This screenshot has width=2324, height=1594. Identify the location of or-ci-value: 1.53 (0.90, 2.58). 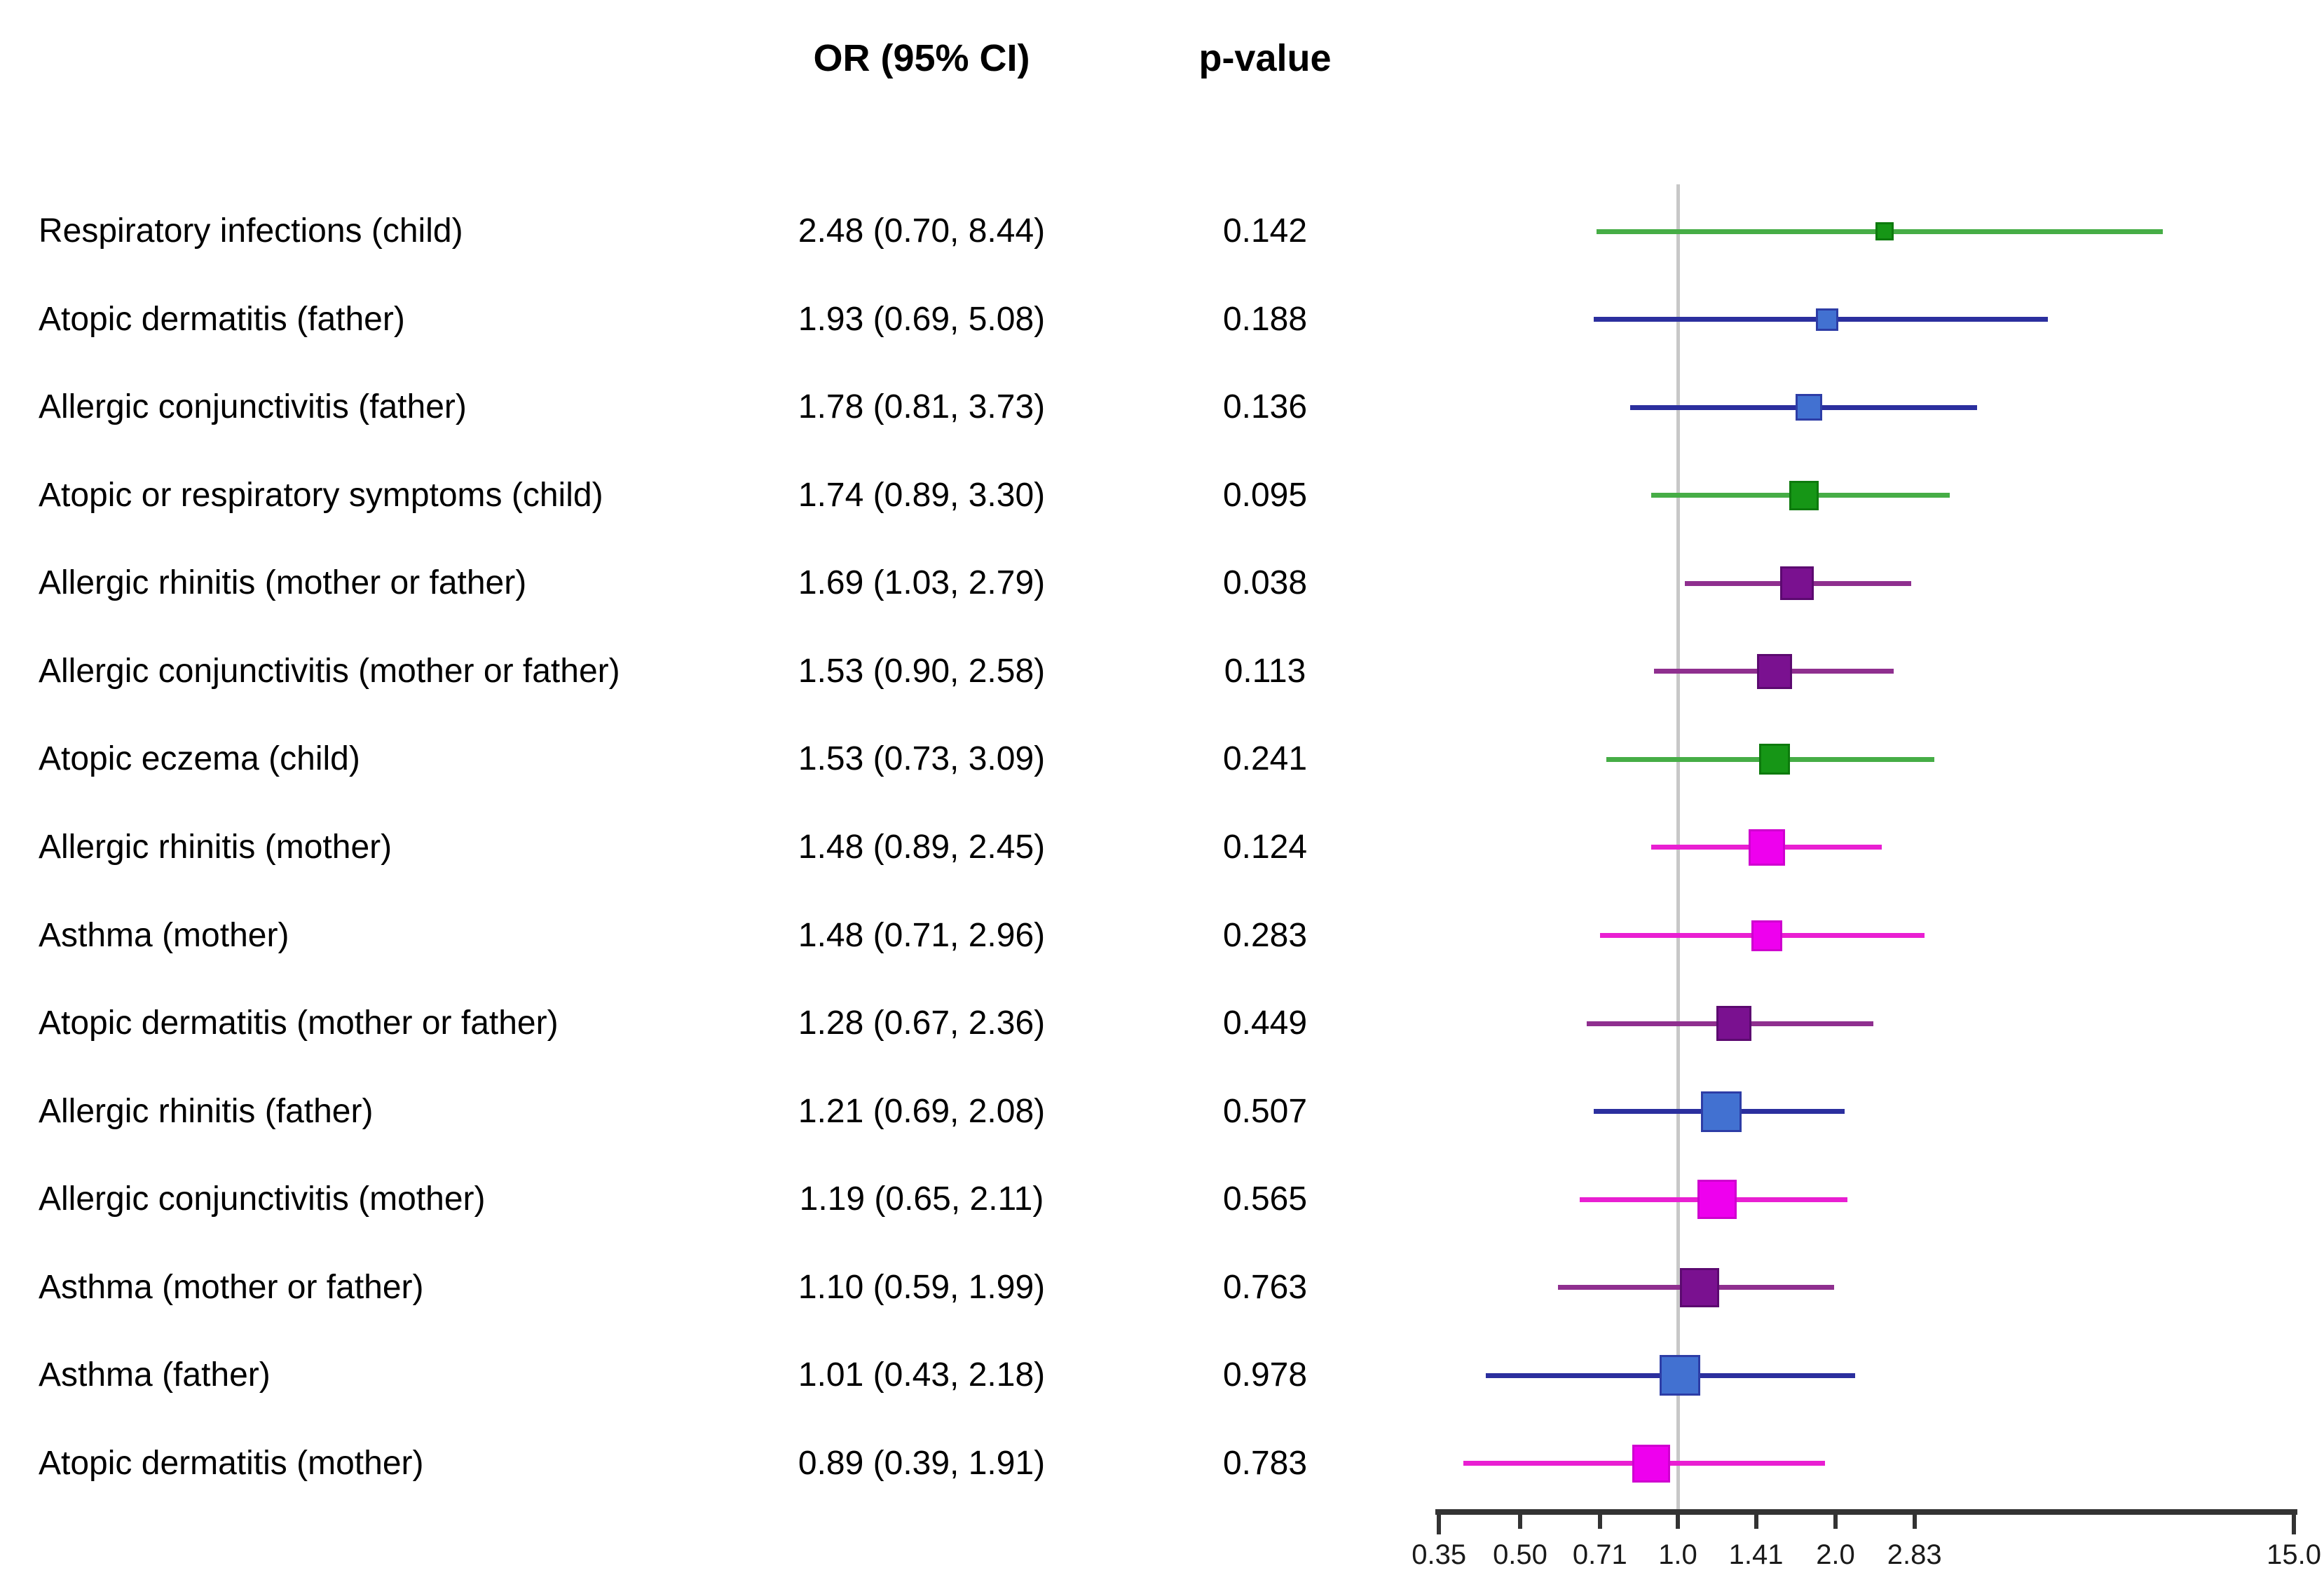
(922, 671).